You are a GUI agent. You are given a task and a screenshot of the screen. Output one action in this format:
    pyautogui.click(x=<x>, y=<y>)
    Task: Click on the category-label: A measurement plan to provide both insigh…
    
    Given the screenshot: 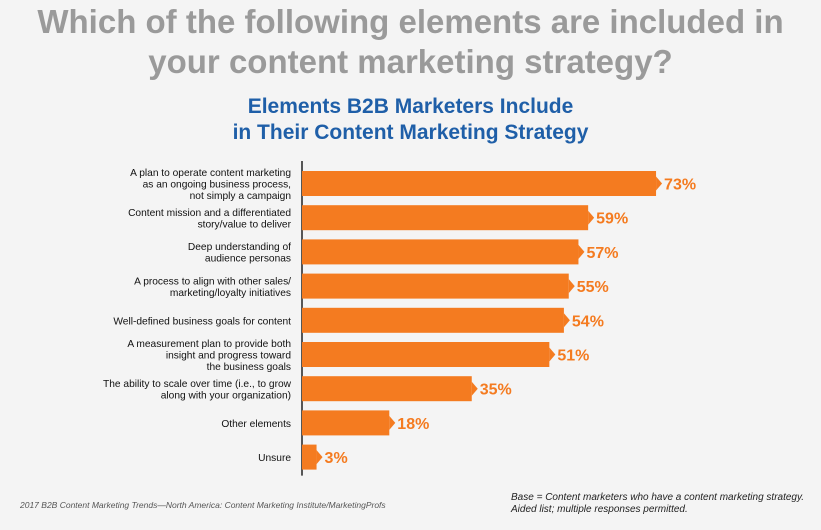 What is the action you would take?
    pyautogui.click(x=209, y=356)
    